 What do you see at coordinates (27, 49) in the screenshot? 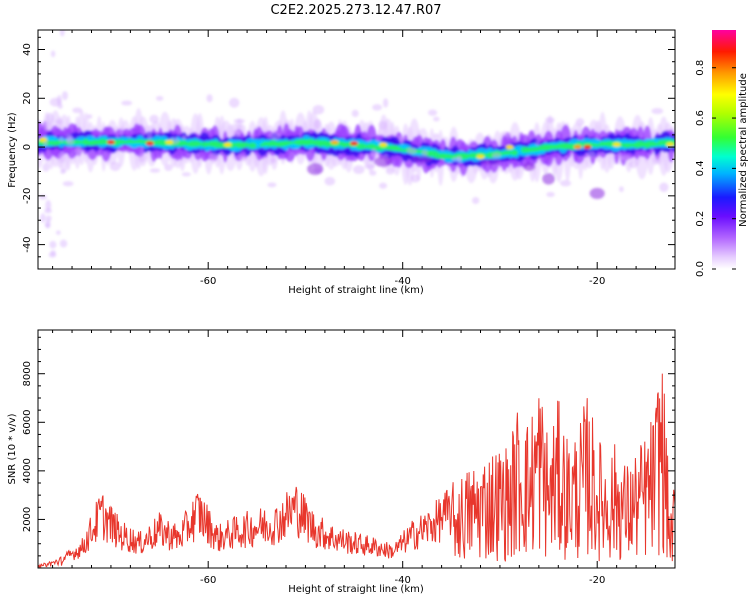
I see `spectrogram-ytick-label: 40` at bounding box center [27, 49].